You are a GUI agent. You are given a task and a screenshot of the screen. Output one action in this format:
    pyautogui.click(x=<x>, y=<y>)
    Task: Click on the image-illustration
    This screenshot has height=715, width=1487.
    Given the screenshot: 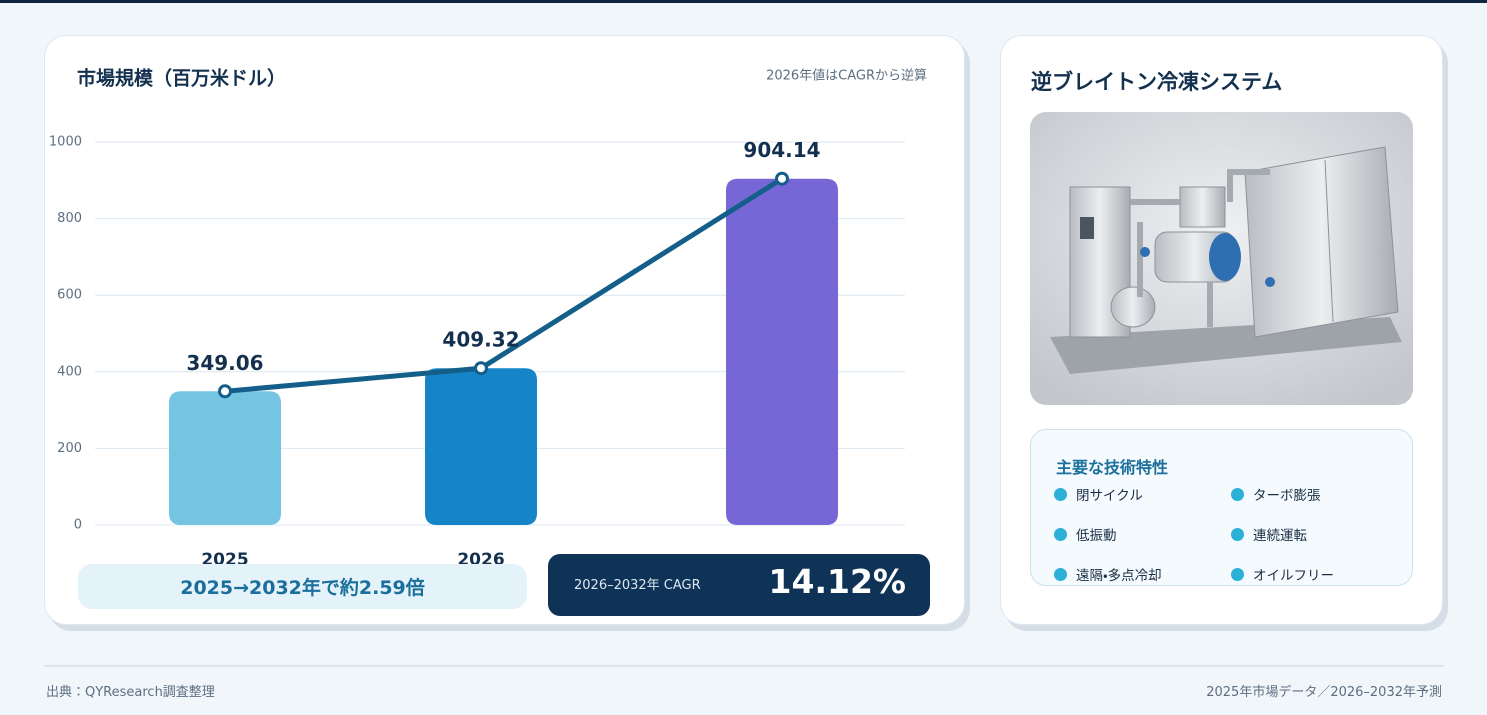 What is the action you would take?
    pyautogui.click(x=1221, y=258)
    